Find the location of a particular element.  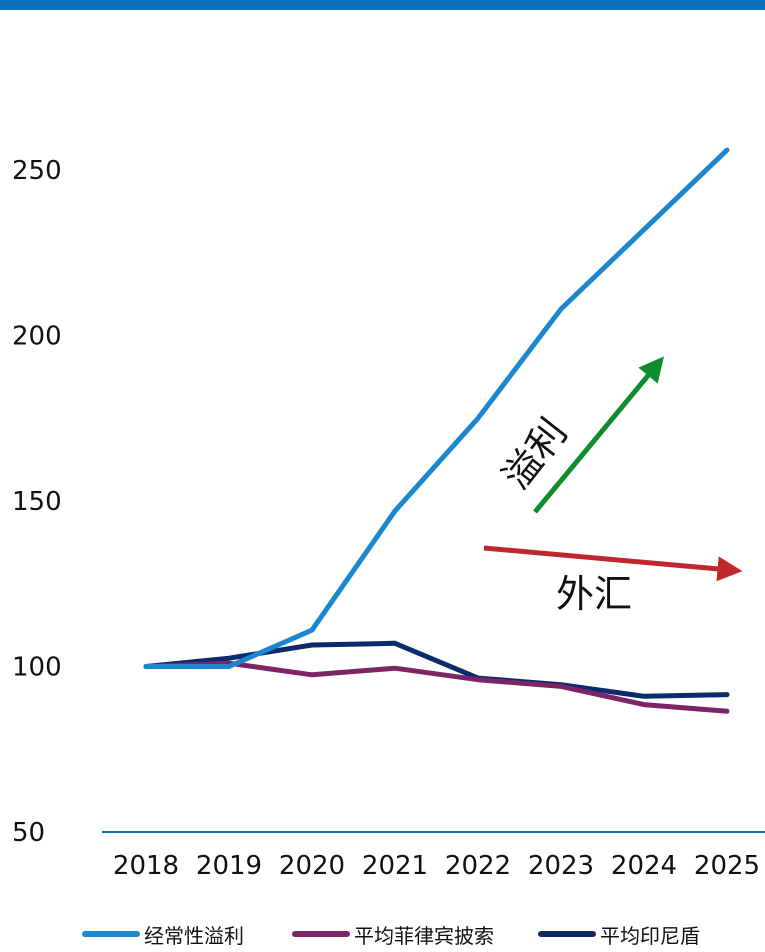

legend-item-indonesian-rupiah: 平均印尼盾 is located at coordinates (619, 934).